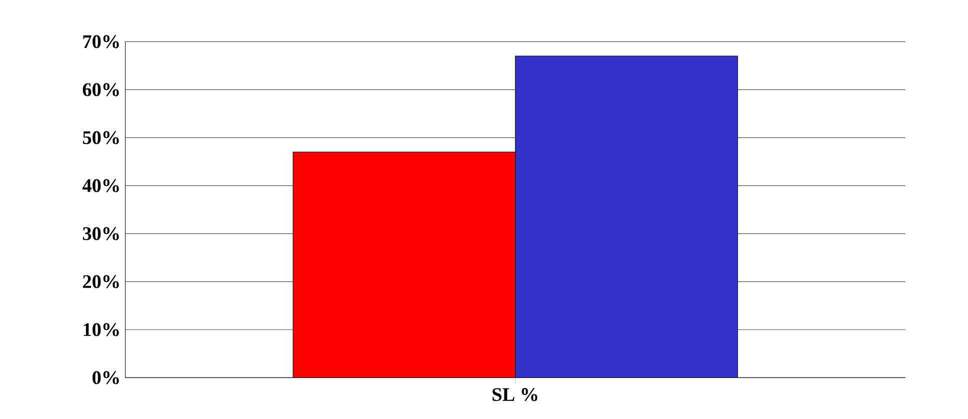 The height and width of the screenshot is (419, 968). Describe the element at coordinates (105, 377) in the screenshot. I see `y-tick-label: 0%` at that location.